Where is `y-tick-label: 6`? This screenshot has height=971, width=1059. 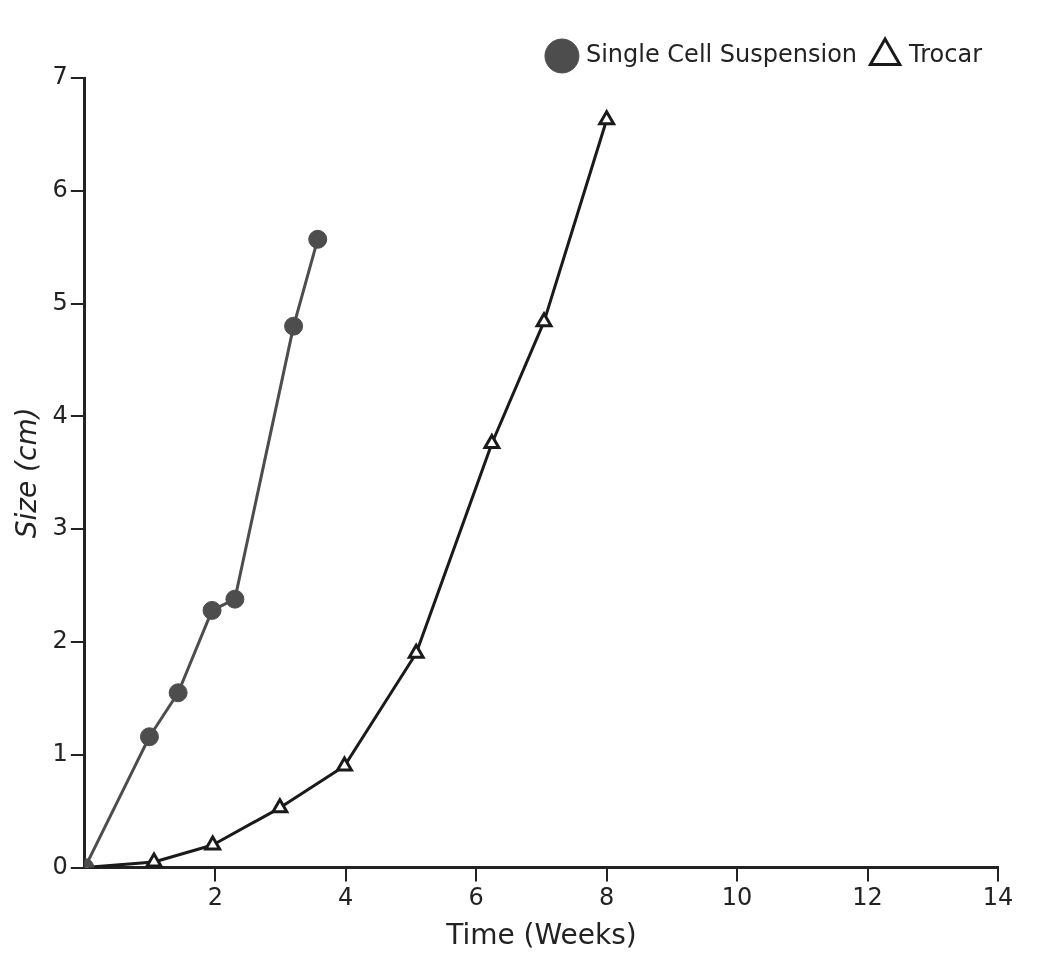
y-tick-label: 6 is located at coordinates (60, 189).